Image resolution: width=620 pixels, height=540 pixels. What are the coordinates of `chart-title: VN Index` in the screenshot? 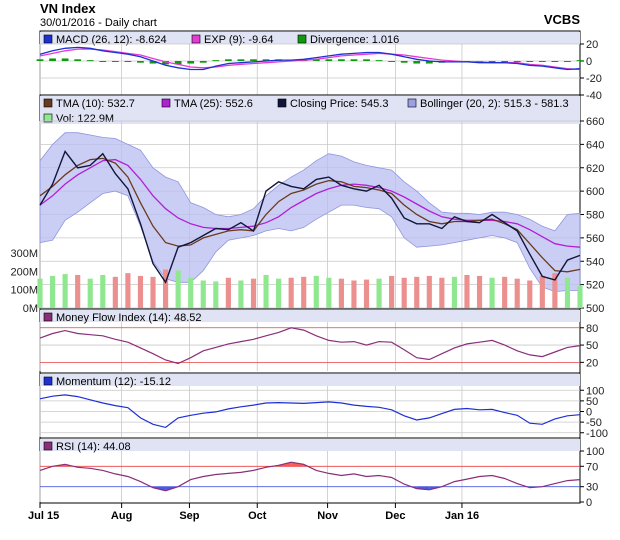 It's located at (68, 8).